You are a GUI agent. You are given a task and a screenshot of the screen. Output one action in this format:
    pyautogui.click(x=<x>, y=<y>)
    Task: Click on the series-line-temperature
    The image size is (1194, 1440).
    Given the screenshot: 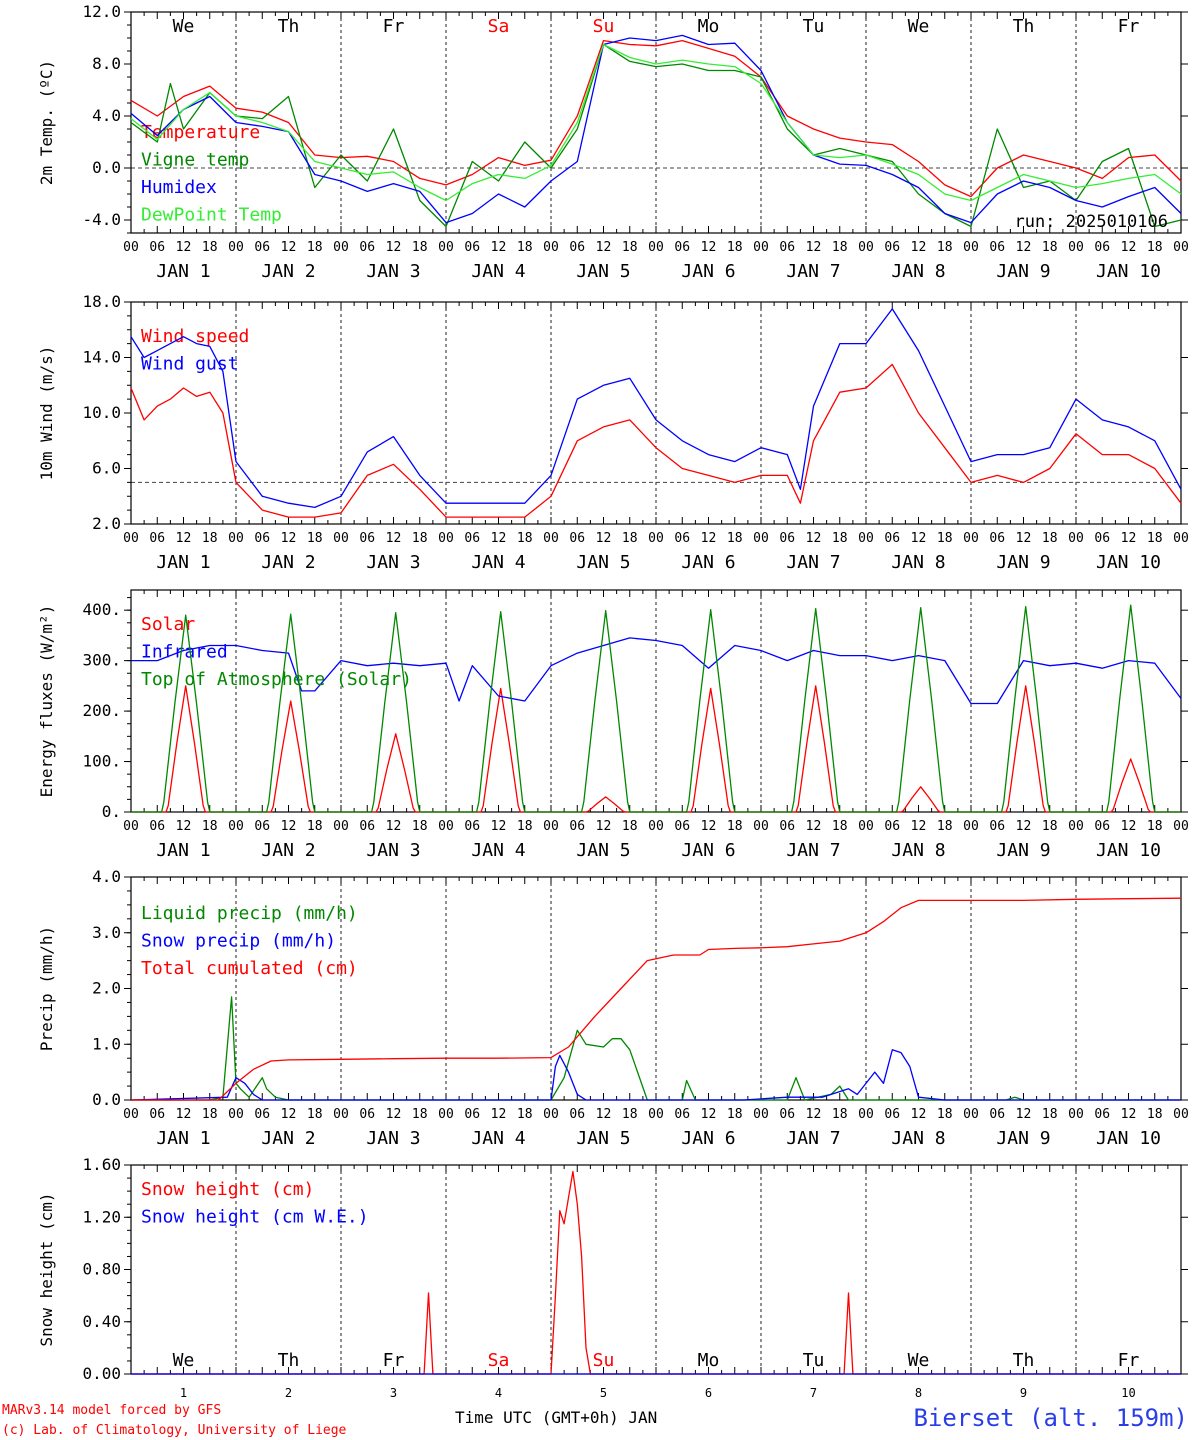 What is the action you would take?
    pyautogui.click(x=656, y=118)
    